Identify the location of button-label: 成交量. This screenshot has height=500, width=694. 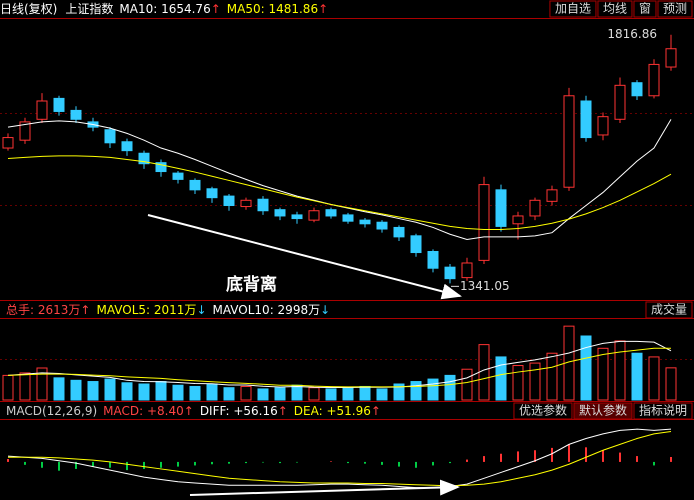
(669, 309).